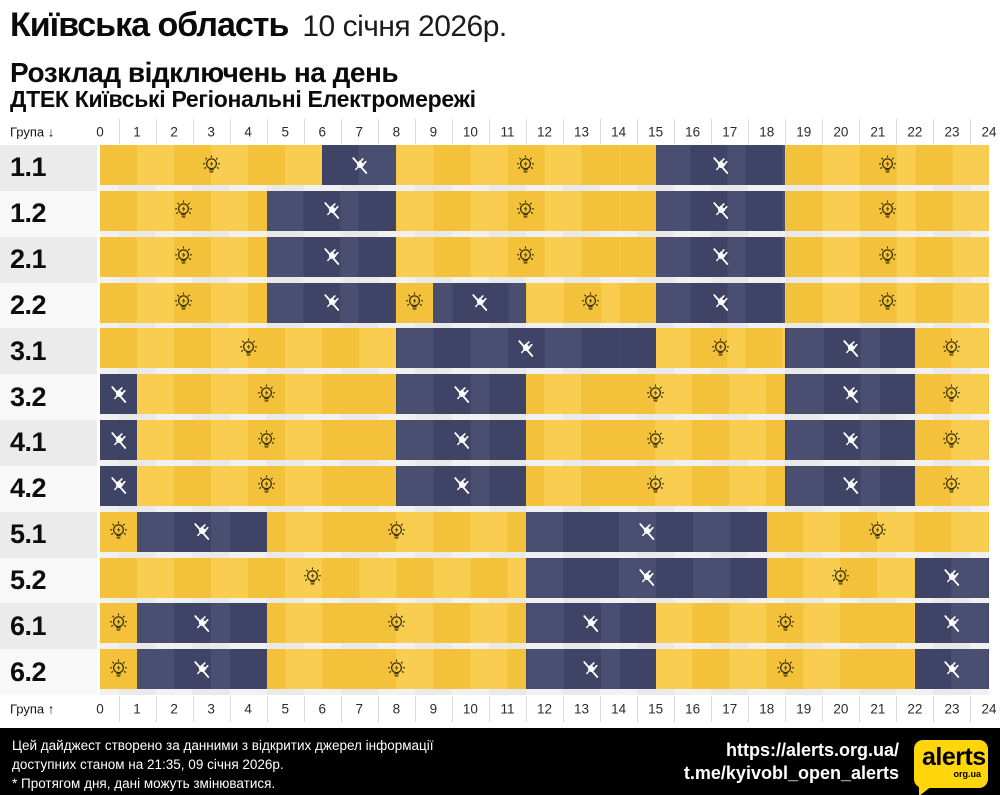 Image resolution: width=1000 pixels, height=795 pixels. I want to click on hour-label: 6, so click(322, 709).